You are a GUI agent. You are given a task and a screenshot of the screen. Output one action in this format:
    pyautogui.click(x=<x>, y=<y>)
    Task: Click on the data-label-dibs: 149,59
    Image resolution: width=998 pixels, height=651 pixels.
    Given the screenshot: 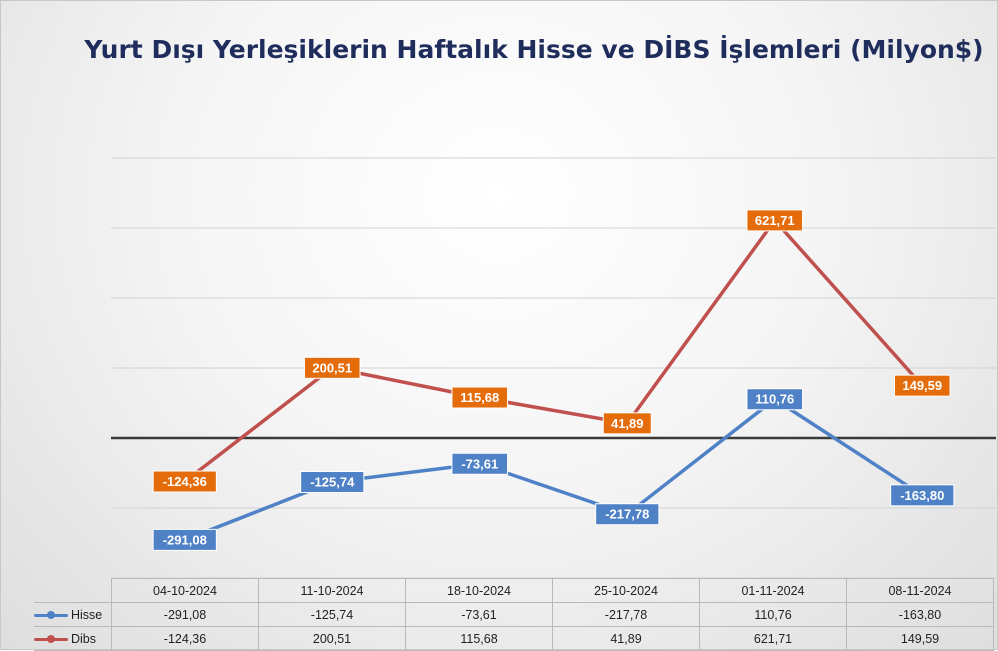 What is the action you would take?
    pyautogui.click(x=922, y=385)
    